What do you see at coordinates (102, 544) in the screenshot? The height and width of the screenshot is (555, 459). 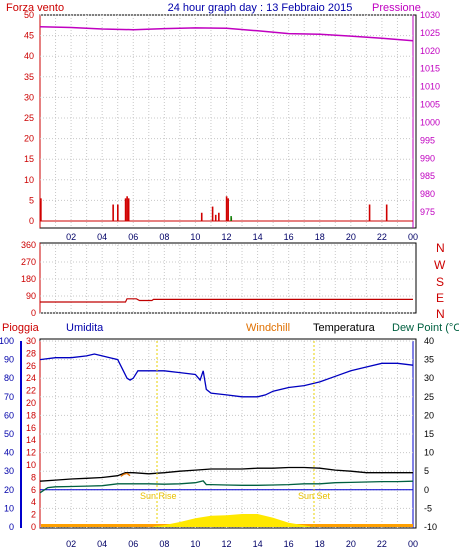 I see `x-tick-label: 04` at bounding box center [102, 544].